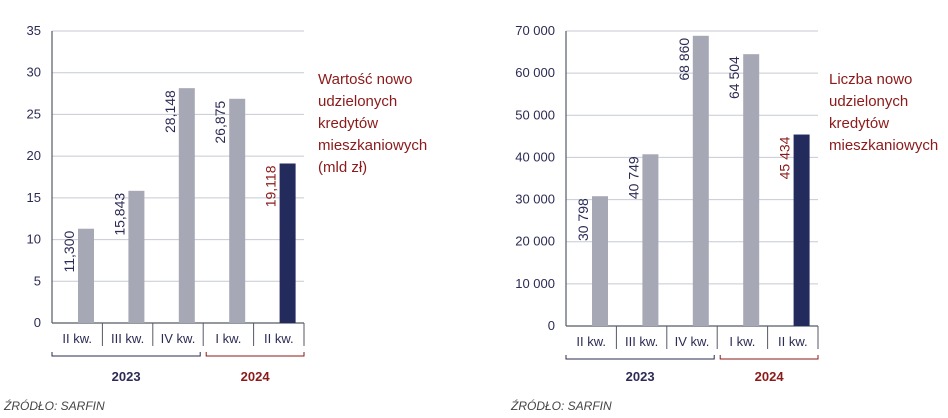 Image resolution: width=948 pixels, height=418 pixels. What do you see at coordinates (34, 72) in the screenshot?
I see `y-tick-label: 30` at bounding box center [34, 72].